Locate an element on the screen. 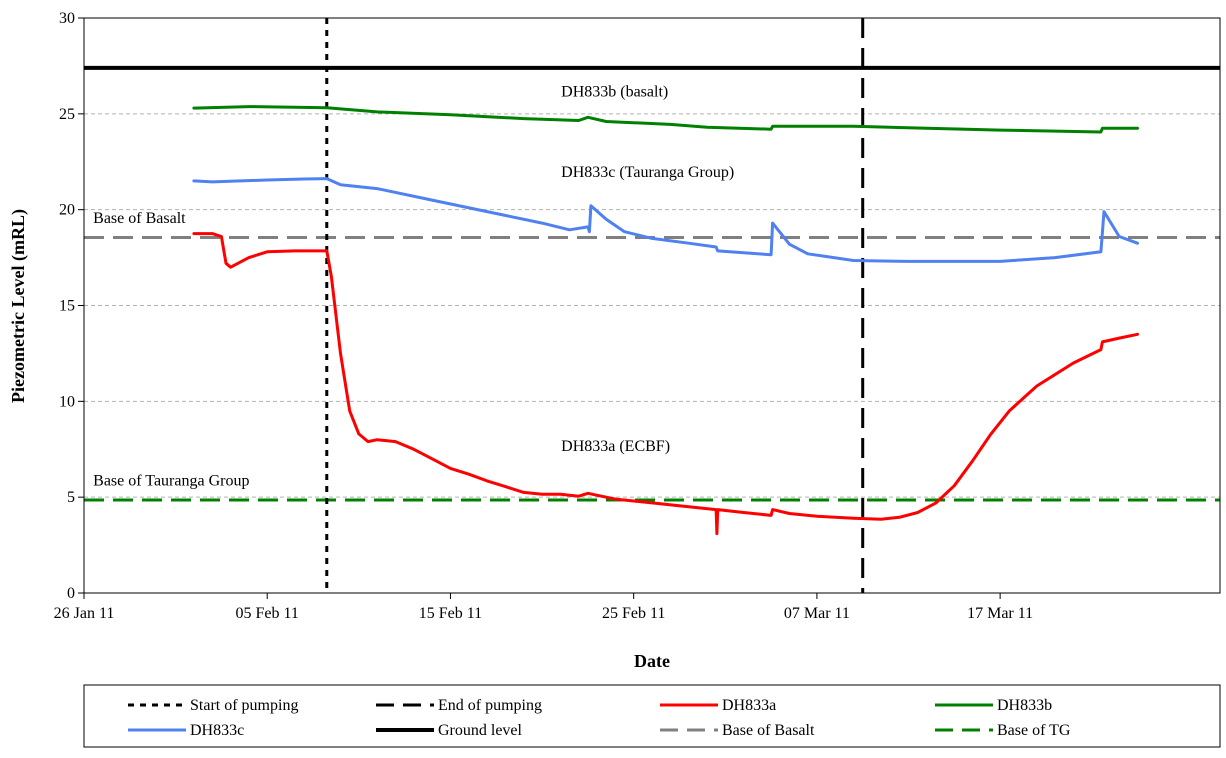  legend-label: Base of TG is located at coordinates (1034, 730).